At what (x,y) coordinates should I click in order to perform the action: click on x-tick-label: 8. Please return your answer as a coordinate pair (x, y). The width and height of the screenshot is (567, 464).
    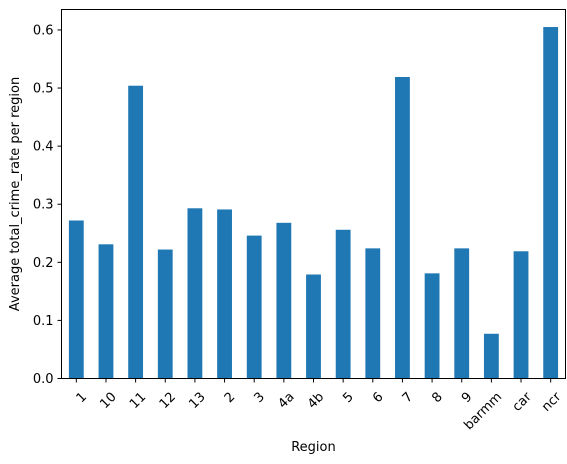
    Looking at the image, I should click on (437, 398).